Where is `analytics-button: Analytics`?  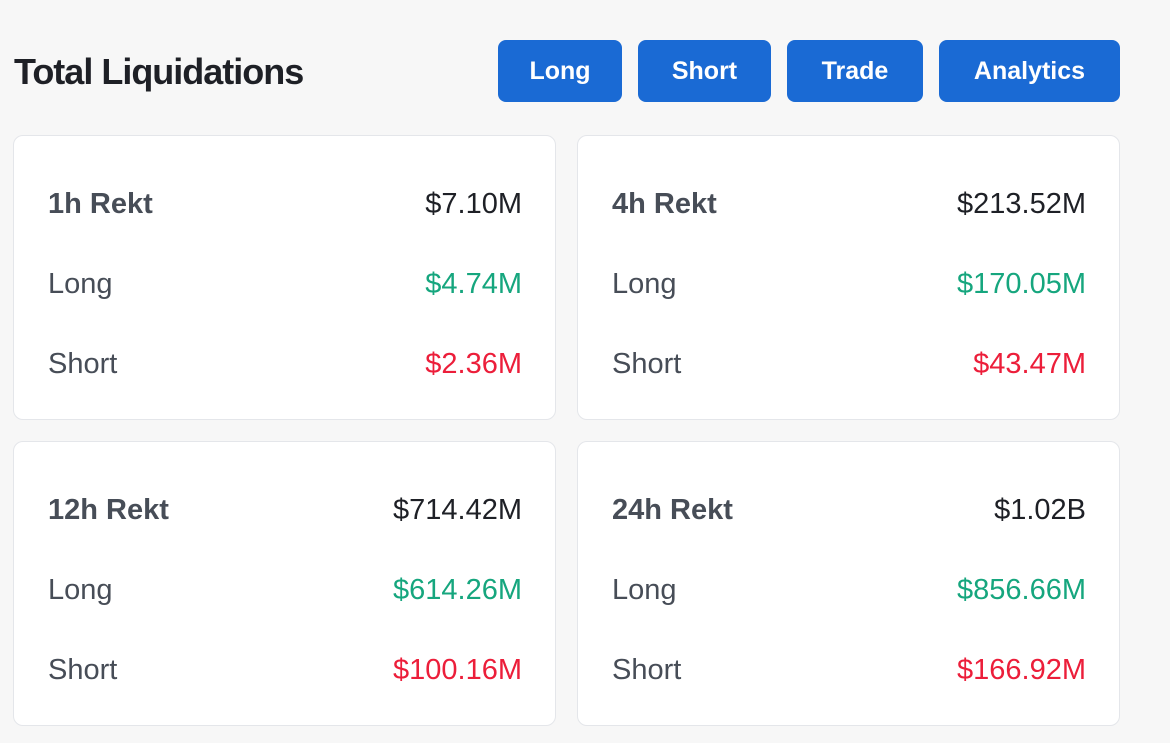 analytics-button: Analytics is located at coordinates (1029, 71).